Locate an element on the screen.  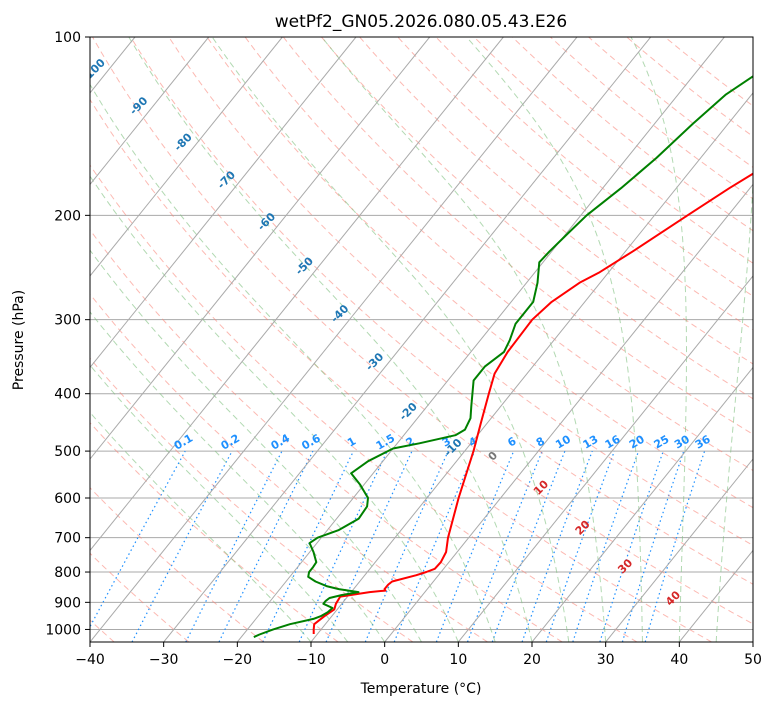
y-tick-label: 200 is located at coordinates (67, 216).